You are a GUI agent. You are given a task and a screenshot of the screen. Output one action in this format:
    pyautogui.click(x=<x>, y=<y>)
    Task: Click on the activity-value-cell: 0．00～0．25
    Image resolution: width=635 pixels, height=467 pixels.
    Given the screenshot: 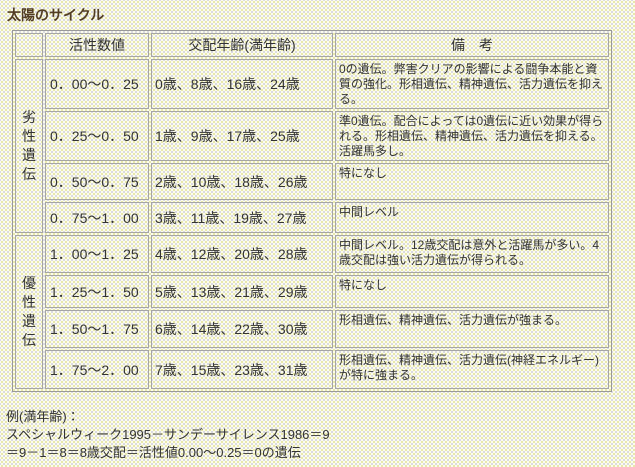 What is the action you would take?
    pyautogui.click(x=97, y=84)
    